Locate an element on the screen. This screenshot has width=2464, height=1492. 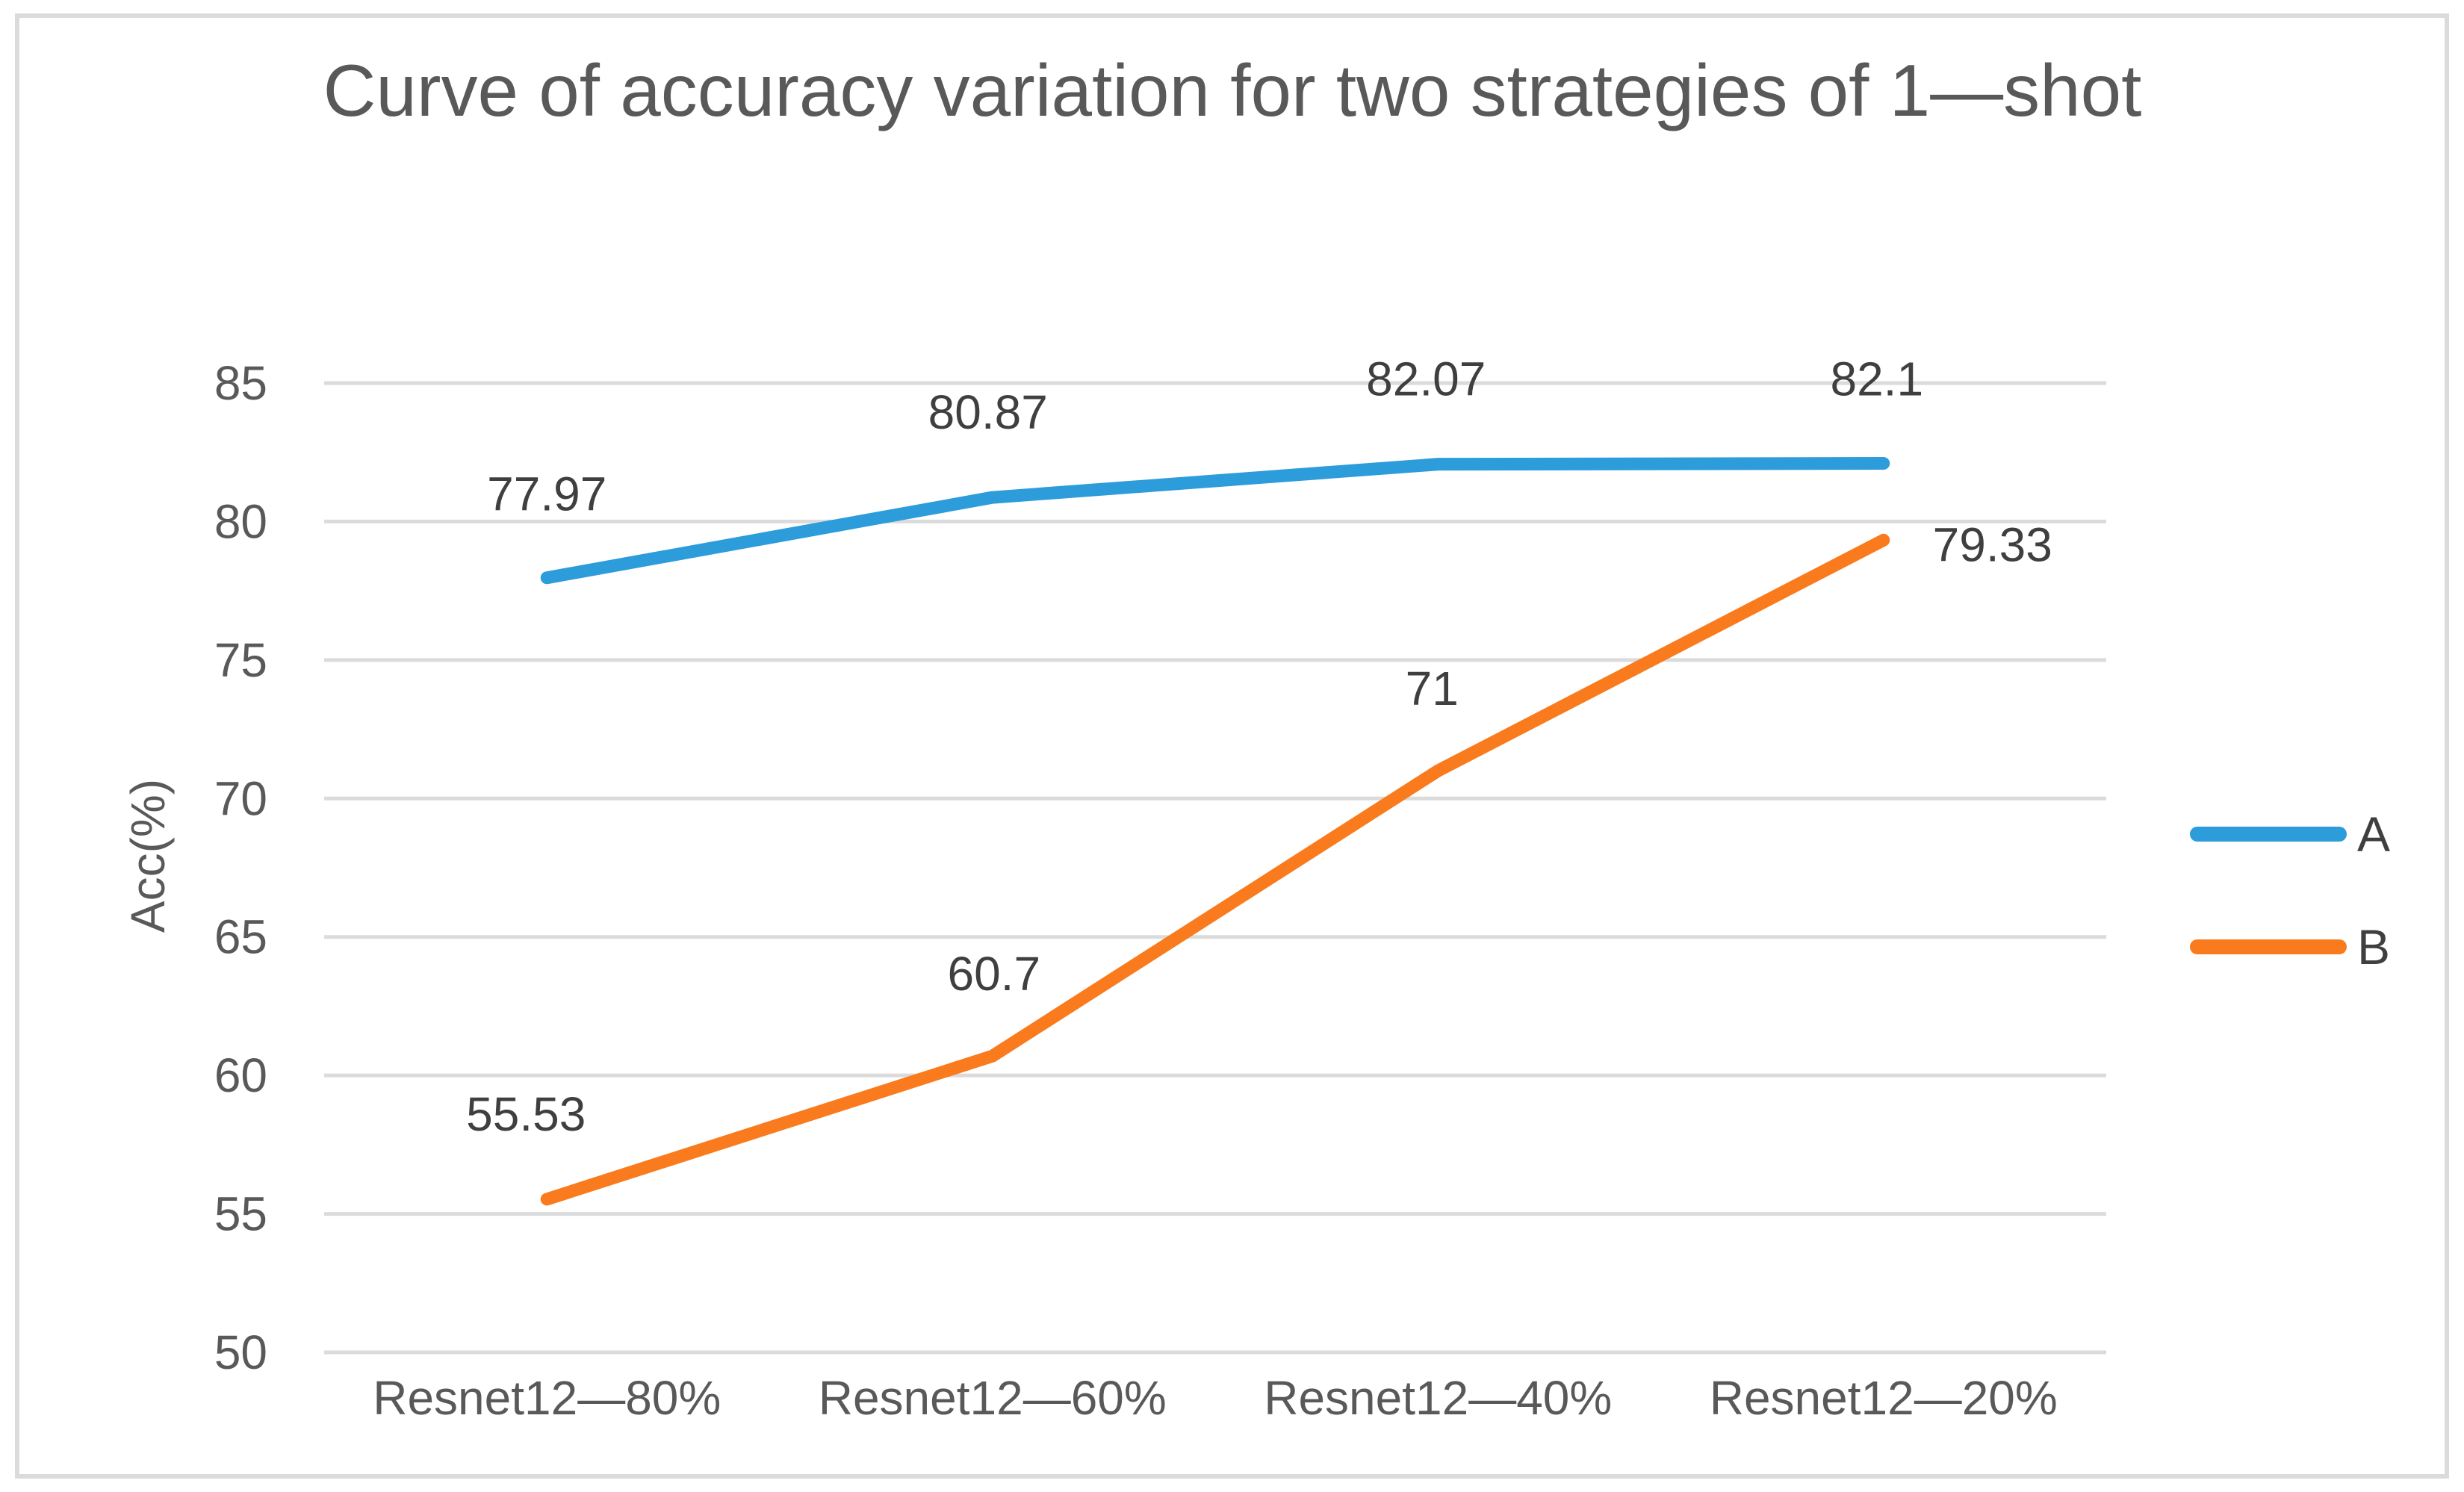
data-label: 60.7 is located at coordinates (993, 974).